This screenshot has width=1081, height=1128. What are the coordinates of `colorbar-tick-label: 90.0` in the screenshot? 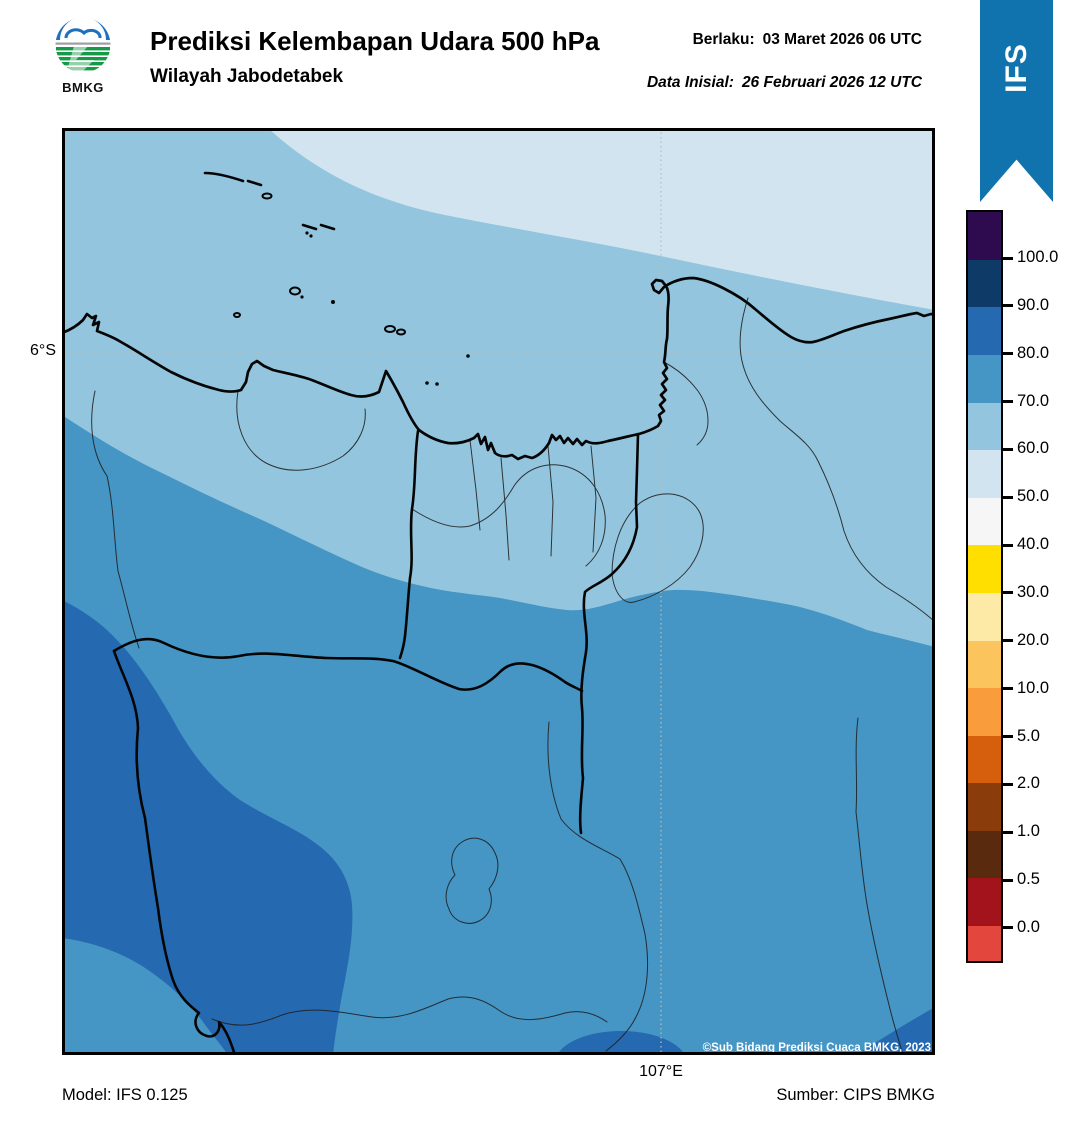 It's located at (1033, 304).